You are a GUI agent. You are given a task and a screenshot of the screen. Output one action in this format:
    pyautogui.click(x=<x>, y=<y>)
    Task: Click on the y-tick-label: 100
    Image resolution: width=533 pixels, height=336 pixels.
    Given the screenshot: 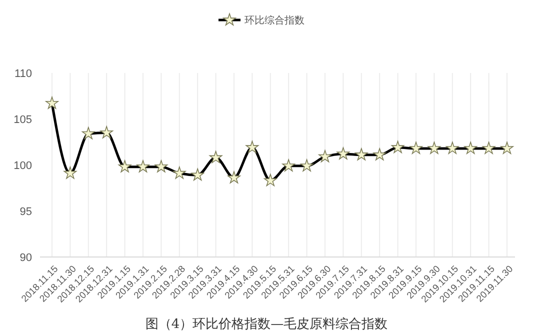 What is the action you would take?
    pyautogui.click(x=23, y=166)
    